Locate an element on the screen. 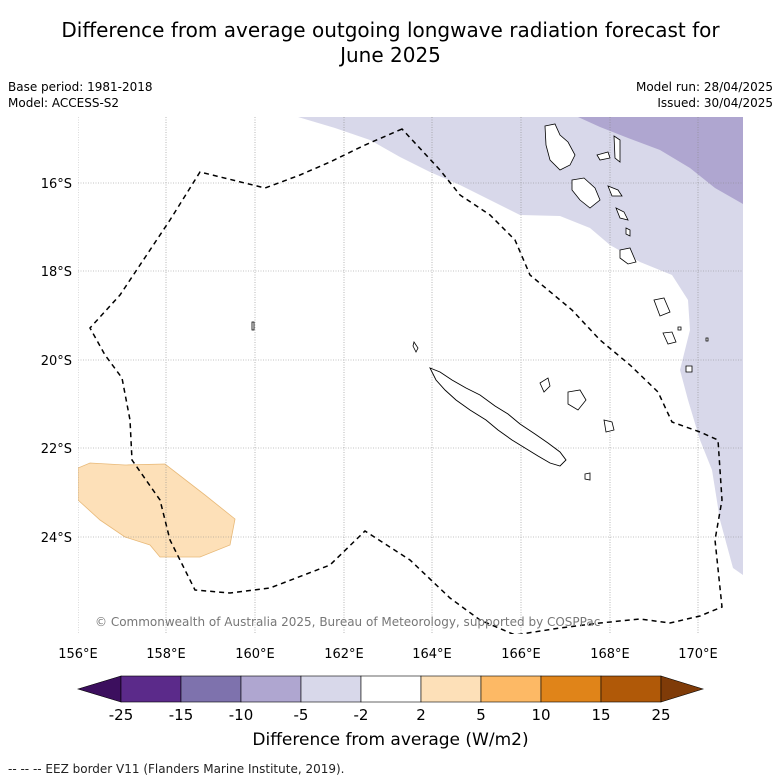 The width and height of the screenshot is (781, 781). colorbar-tick-label: 2 is located at coordinates (421, 715).